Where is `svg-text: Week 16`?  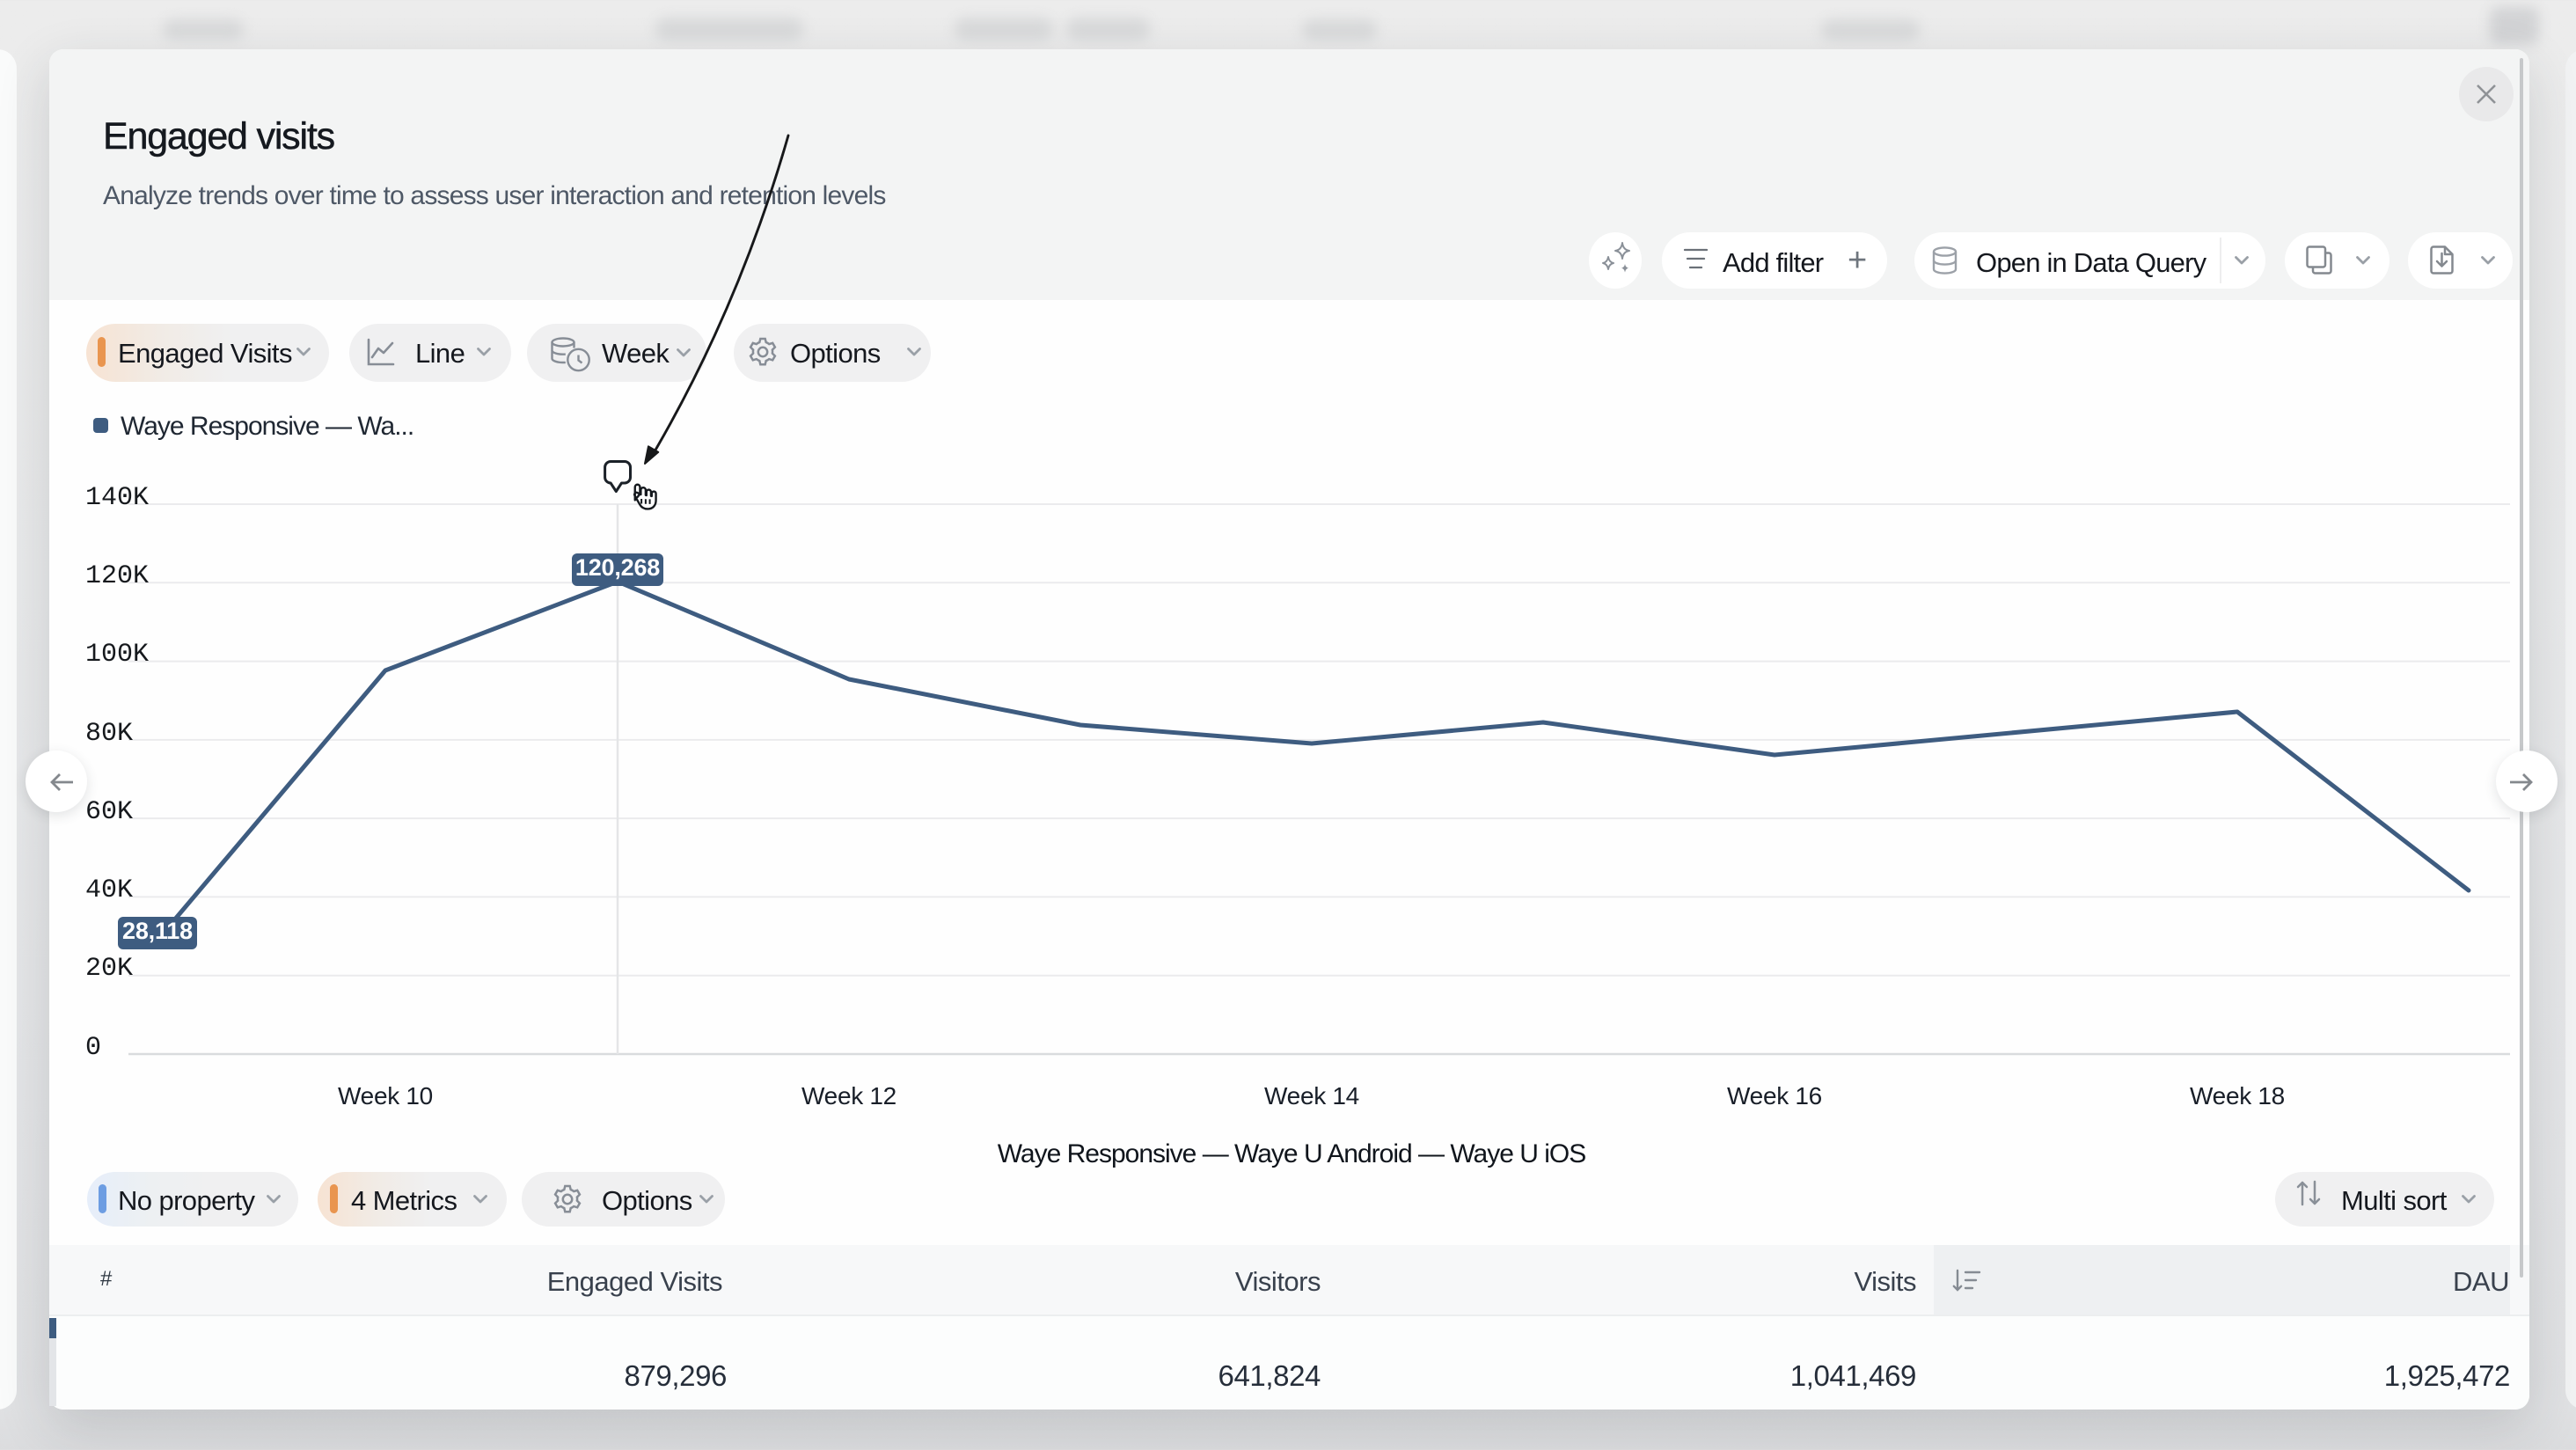 svg-text: Week 16 is located at coordinates (1774, 1095).